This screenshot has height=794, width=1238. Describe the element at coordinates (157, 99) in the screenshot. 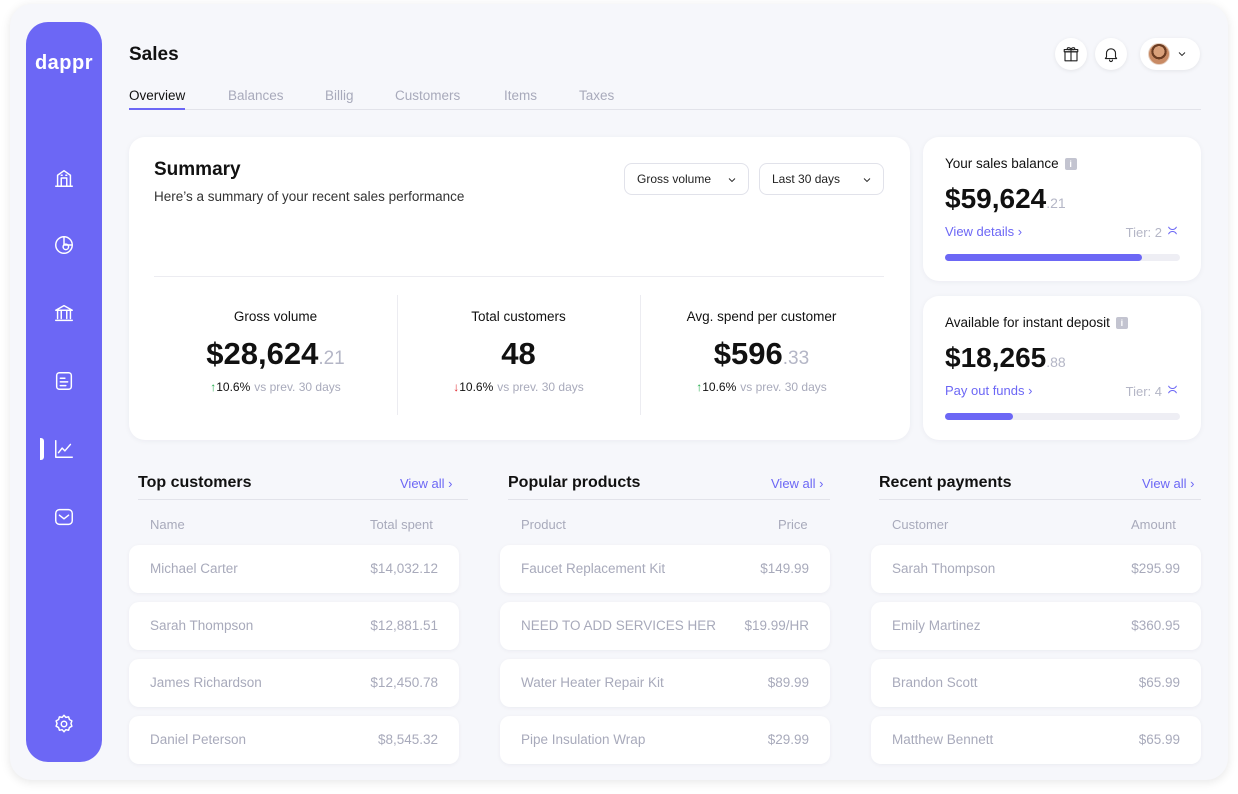

I see `tab-overview: Overview` at that location.